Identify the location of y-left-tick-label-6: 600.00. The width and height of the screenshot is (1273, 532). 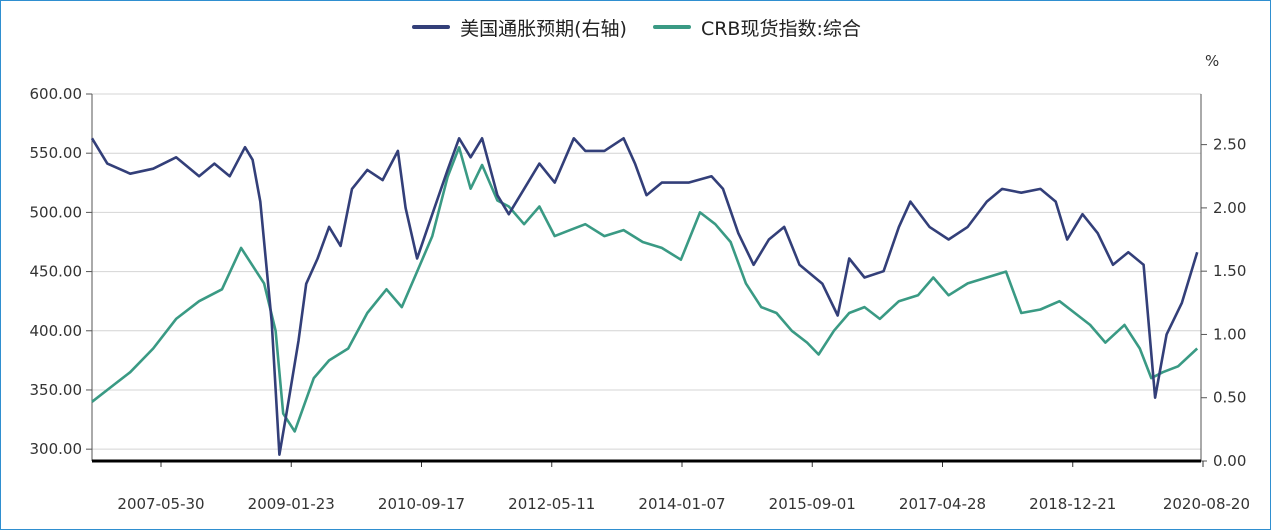
(56, 94).